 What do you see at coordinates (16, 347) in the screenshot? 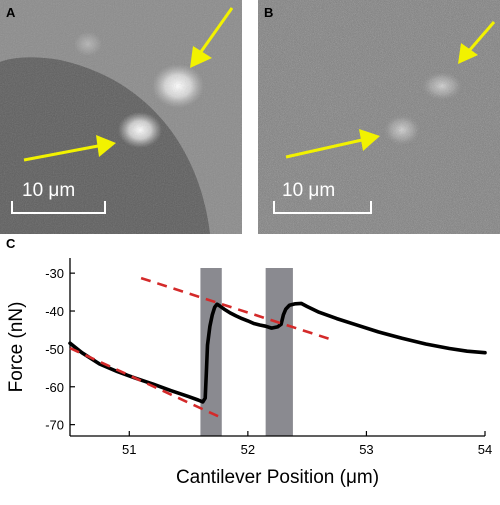
I see `y-axis-label: Force (nN)` at bounding box center [16, 347].